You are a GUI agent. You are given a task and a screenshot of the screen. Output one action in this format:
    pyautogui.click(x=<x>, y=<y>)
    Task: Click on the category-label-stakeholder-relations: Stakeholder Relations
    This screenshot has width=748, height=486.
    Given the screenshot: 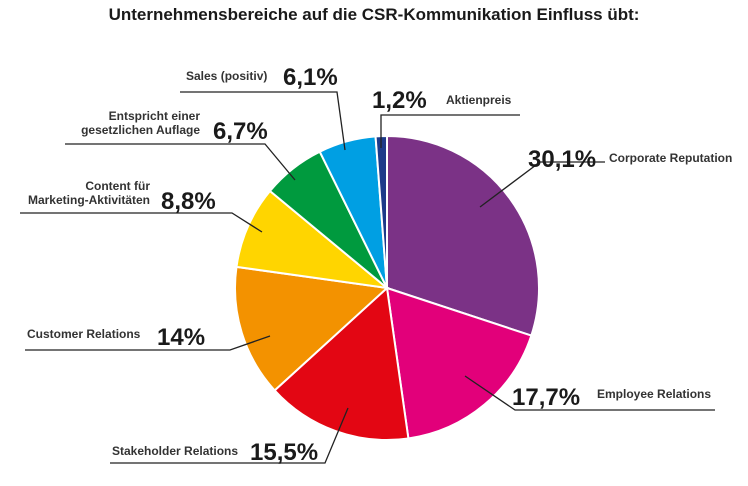 What is the action you would take?
    pyautogui.click(x=175, y=451)
    